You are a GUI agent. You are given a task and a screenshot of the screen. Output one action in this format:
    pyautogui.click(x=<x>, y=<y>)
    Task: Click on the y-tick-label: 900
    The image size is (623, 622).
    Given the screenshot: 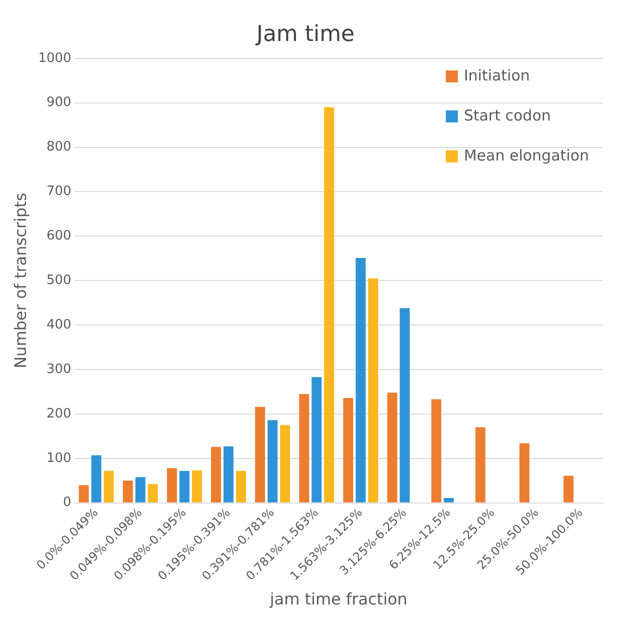 What is the action you would take?
    pyautogui.click(x=59, y=102)
    